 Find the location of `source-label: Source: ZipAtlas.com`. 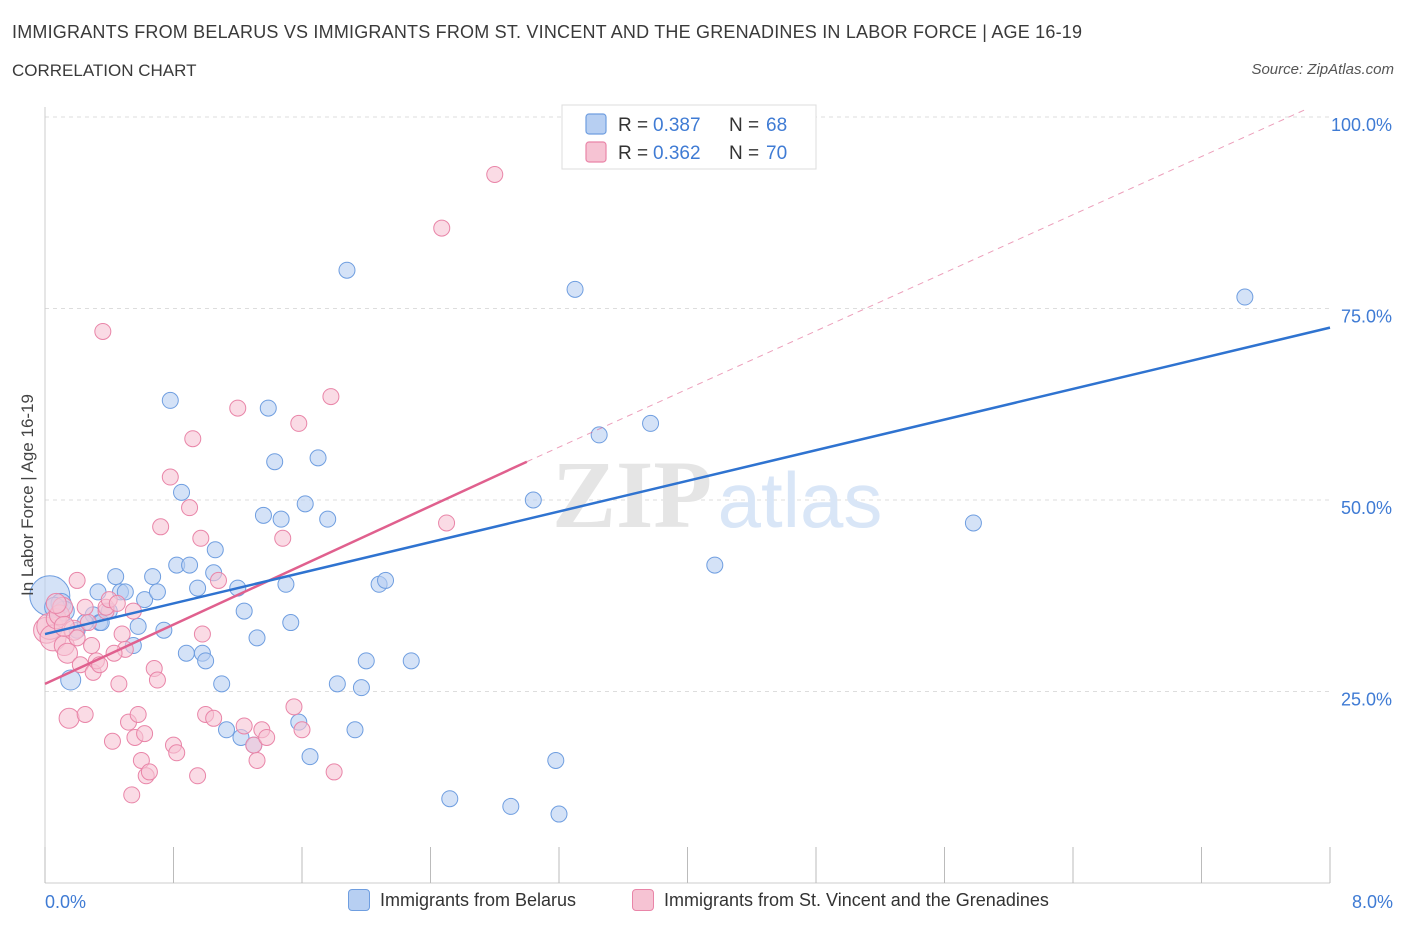

source-label: Source: ZipAtlas.com is located at coordinates (1322, 69).